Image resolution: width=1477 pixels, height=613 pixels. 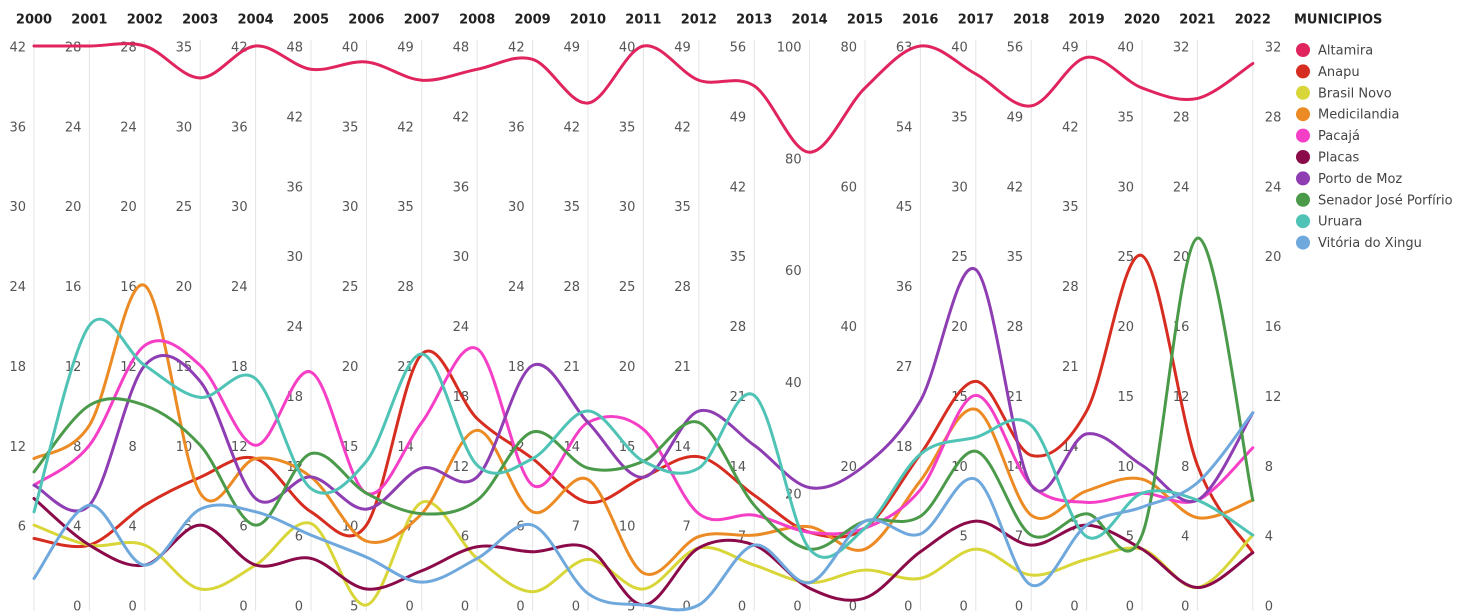 What do you see at coordinates (959, 257) in the screenshot?
I see `y-tick-label: 25` at bounding box center [959, 257].